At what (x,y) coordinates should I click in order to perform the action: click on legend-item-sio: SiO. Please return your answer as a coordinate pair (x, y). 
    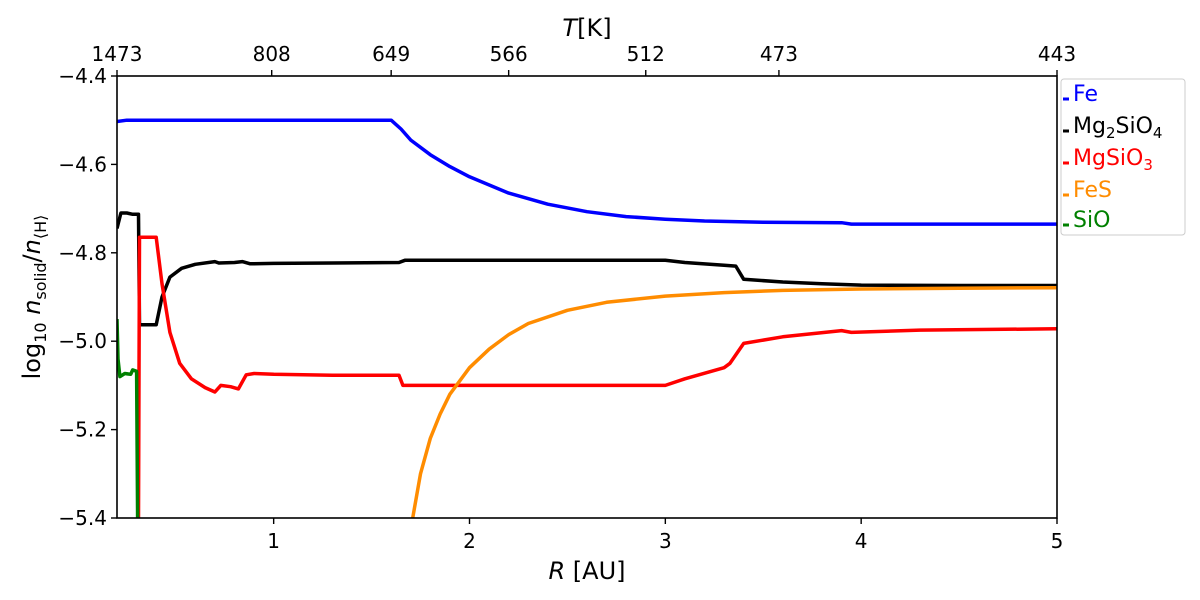
    Looking at the image, I should click on (1086, 220).